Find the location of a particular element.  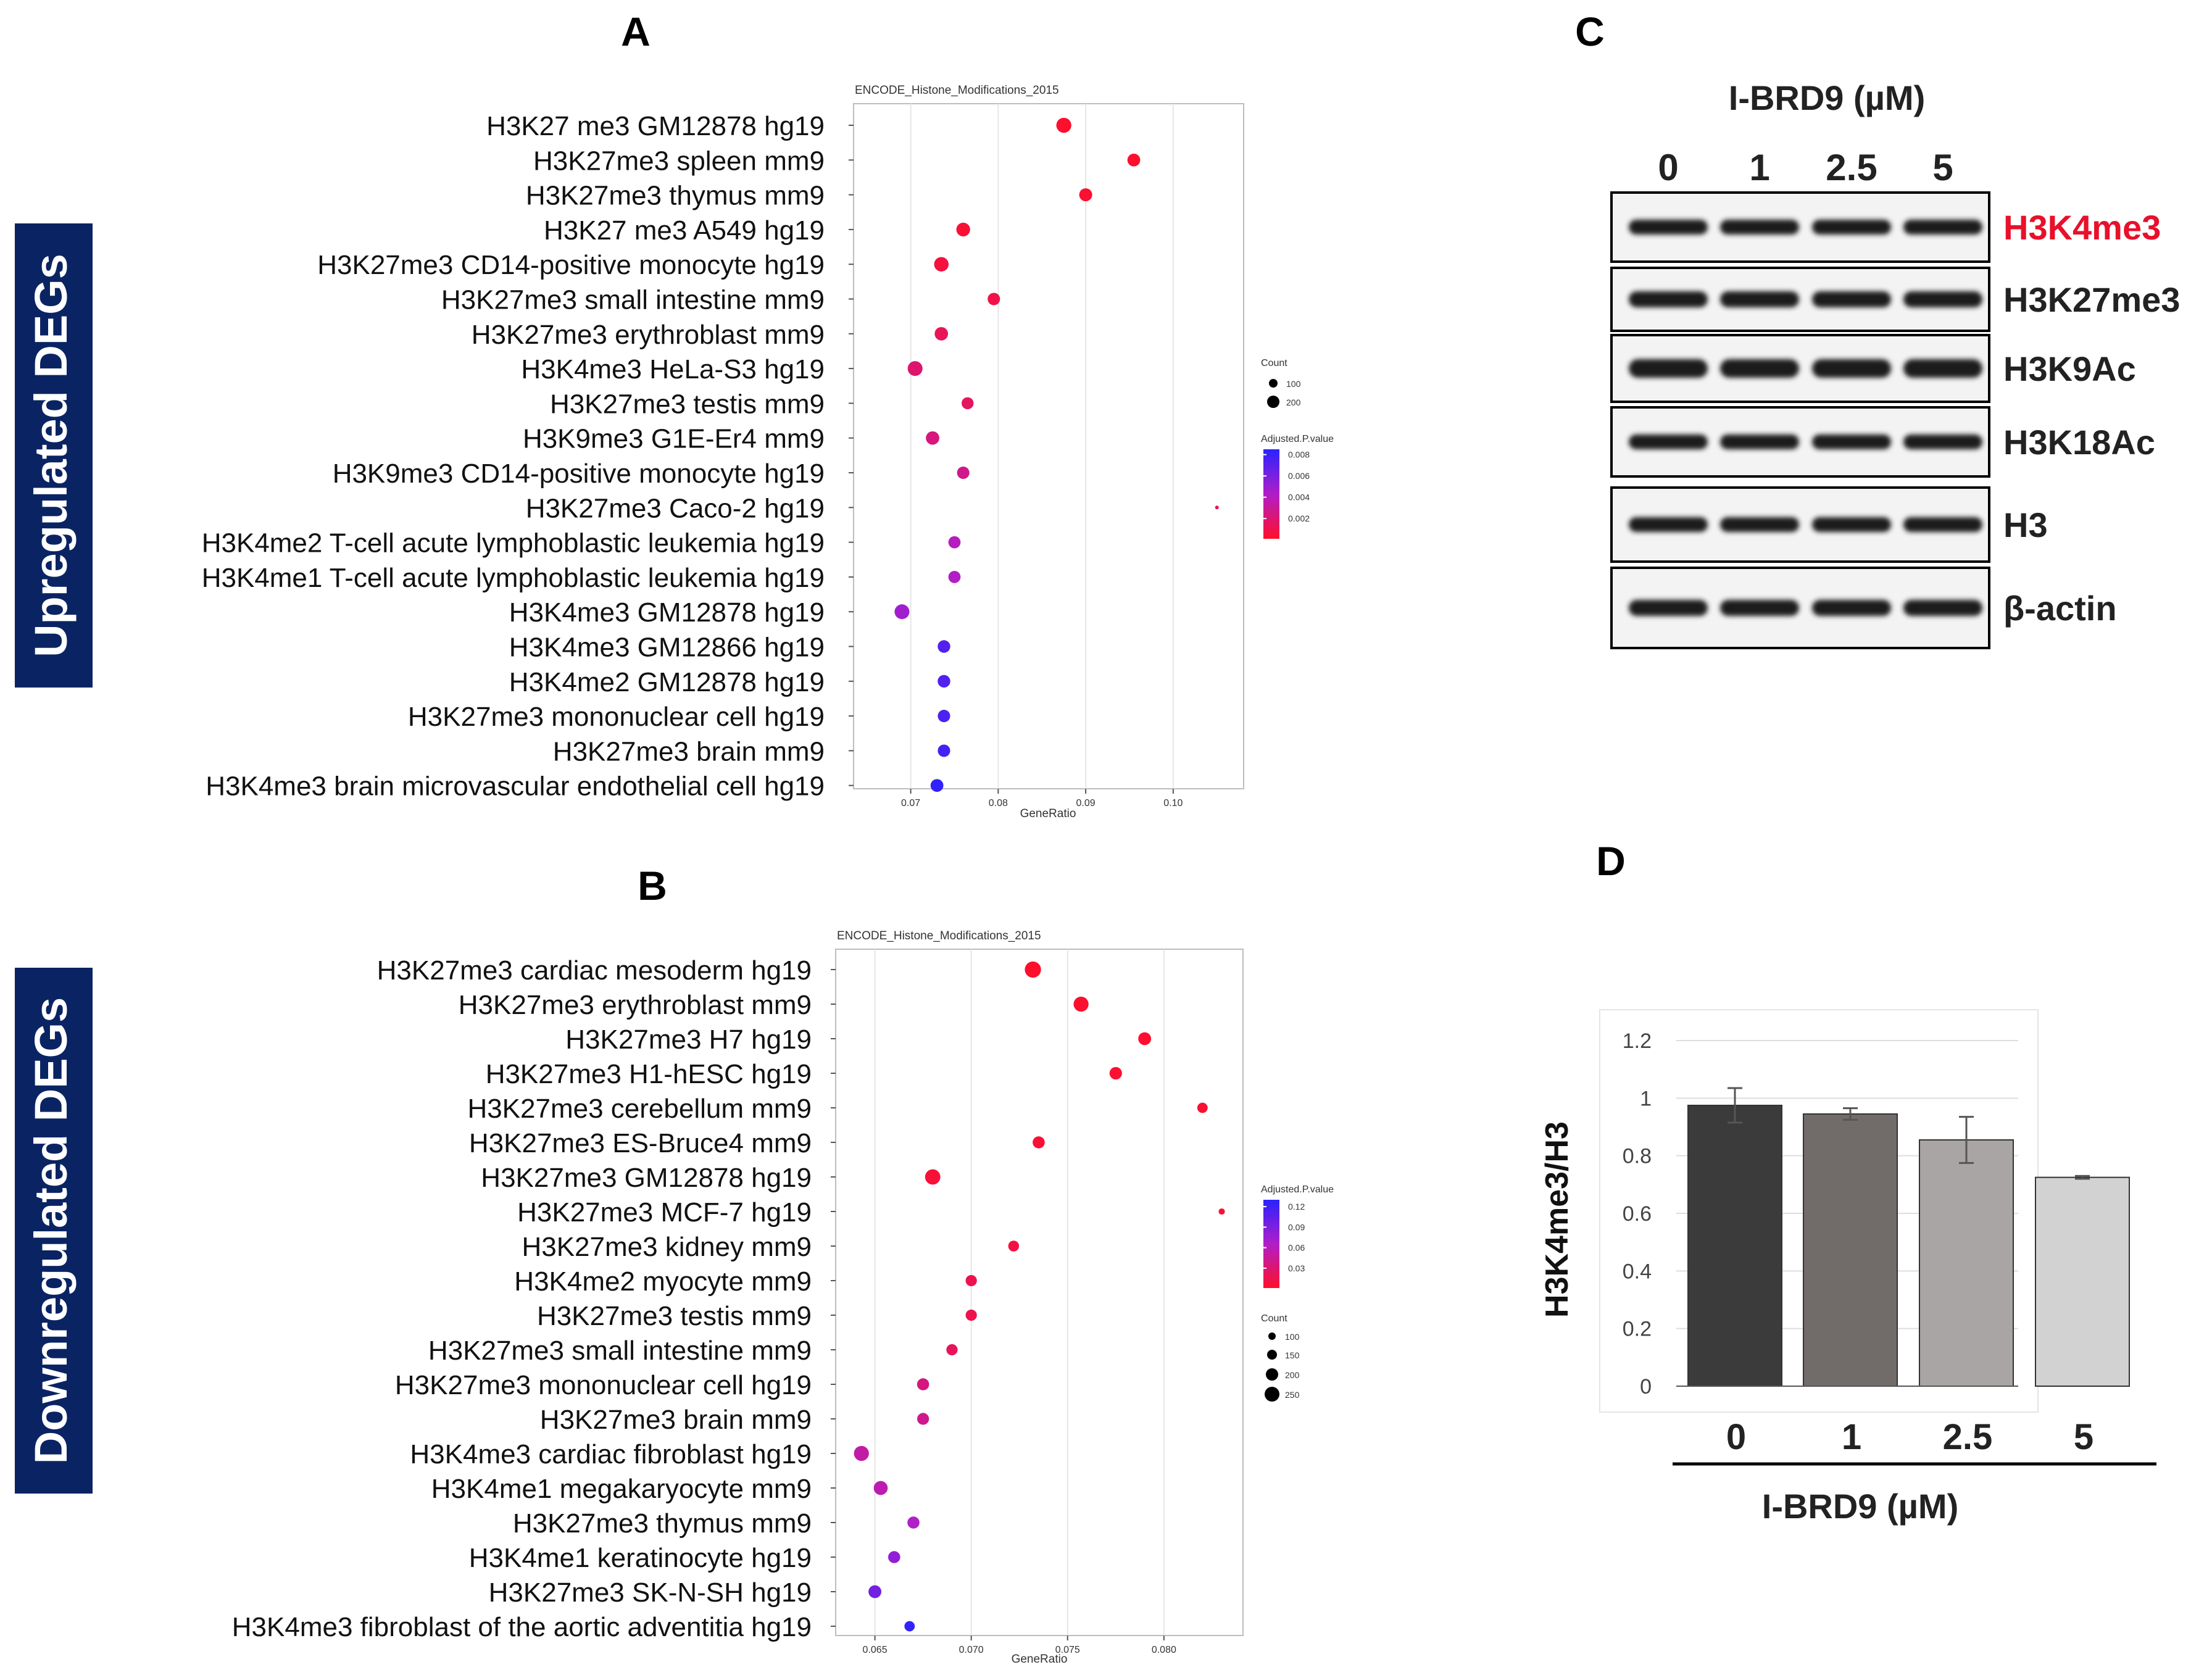

blot-row: H3 is located at coordinates (1829, 524).